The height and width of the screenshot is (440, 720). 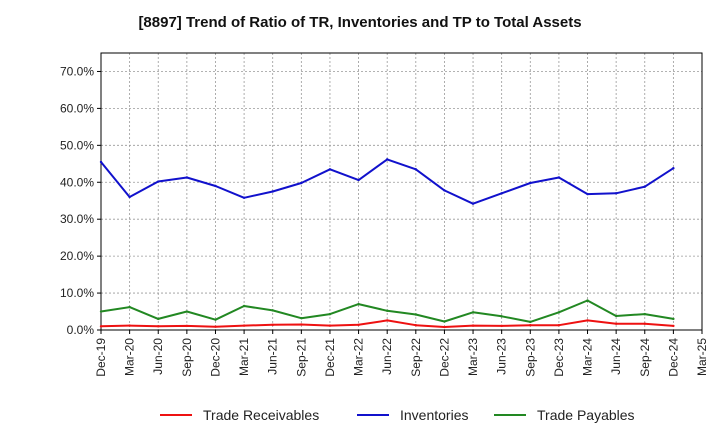 What do you see at coordinates (77, 182) in the screenshot?
I see `y-tick-label: 40.0%` at bounding box center [77, 182].